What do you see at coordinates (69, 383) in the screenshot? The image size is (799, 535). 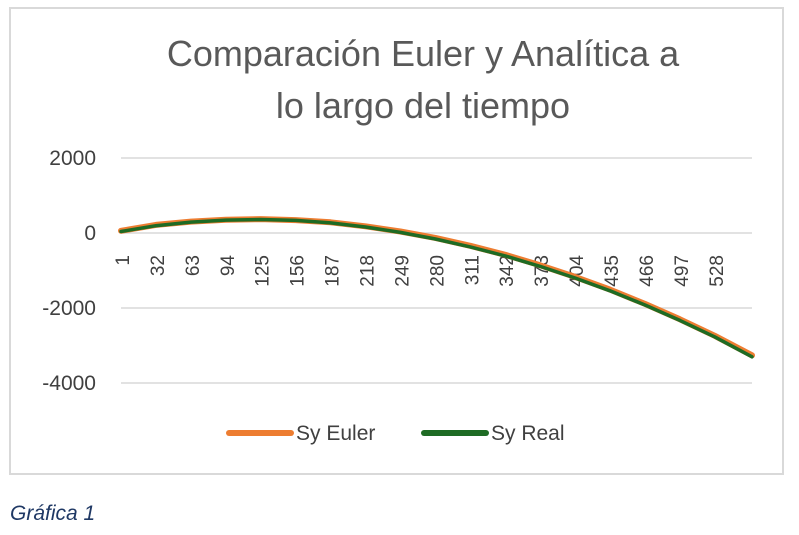 I see `y-tick-label: -4000` at bounding box center [69, 383].